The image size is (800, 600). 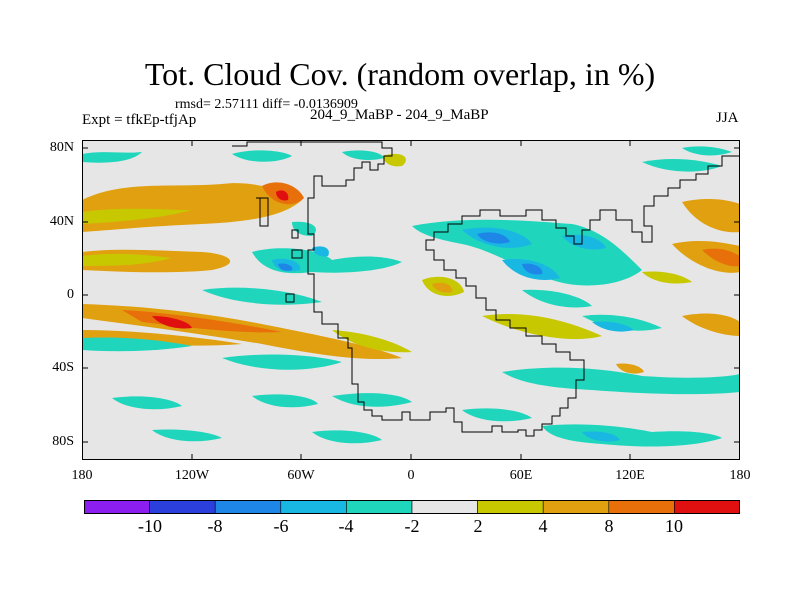 What do you see at coordinates (281, 526) in the screenshot?
I see `colorbar-label: -6` at bounding box center [281, 526].